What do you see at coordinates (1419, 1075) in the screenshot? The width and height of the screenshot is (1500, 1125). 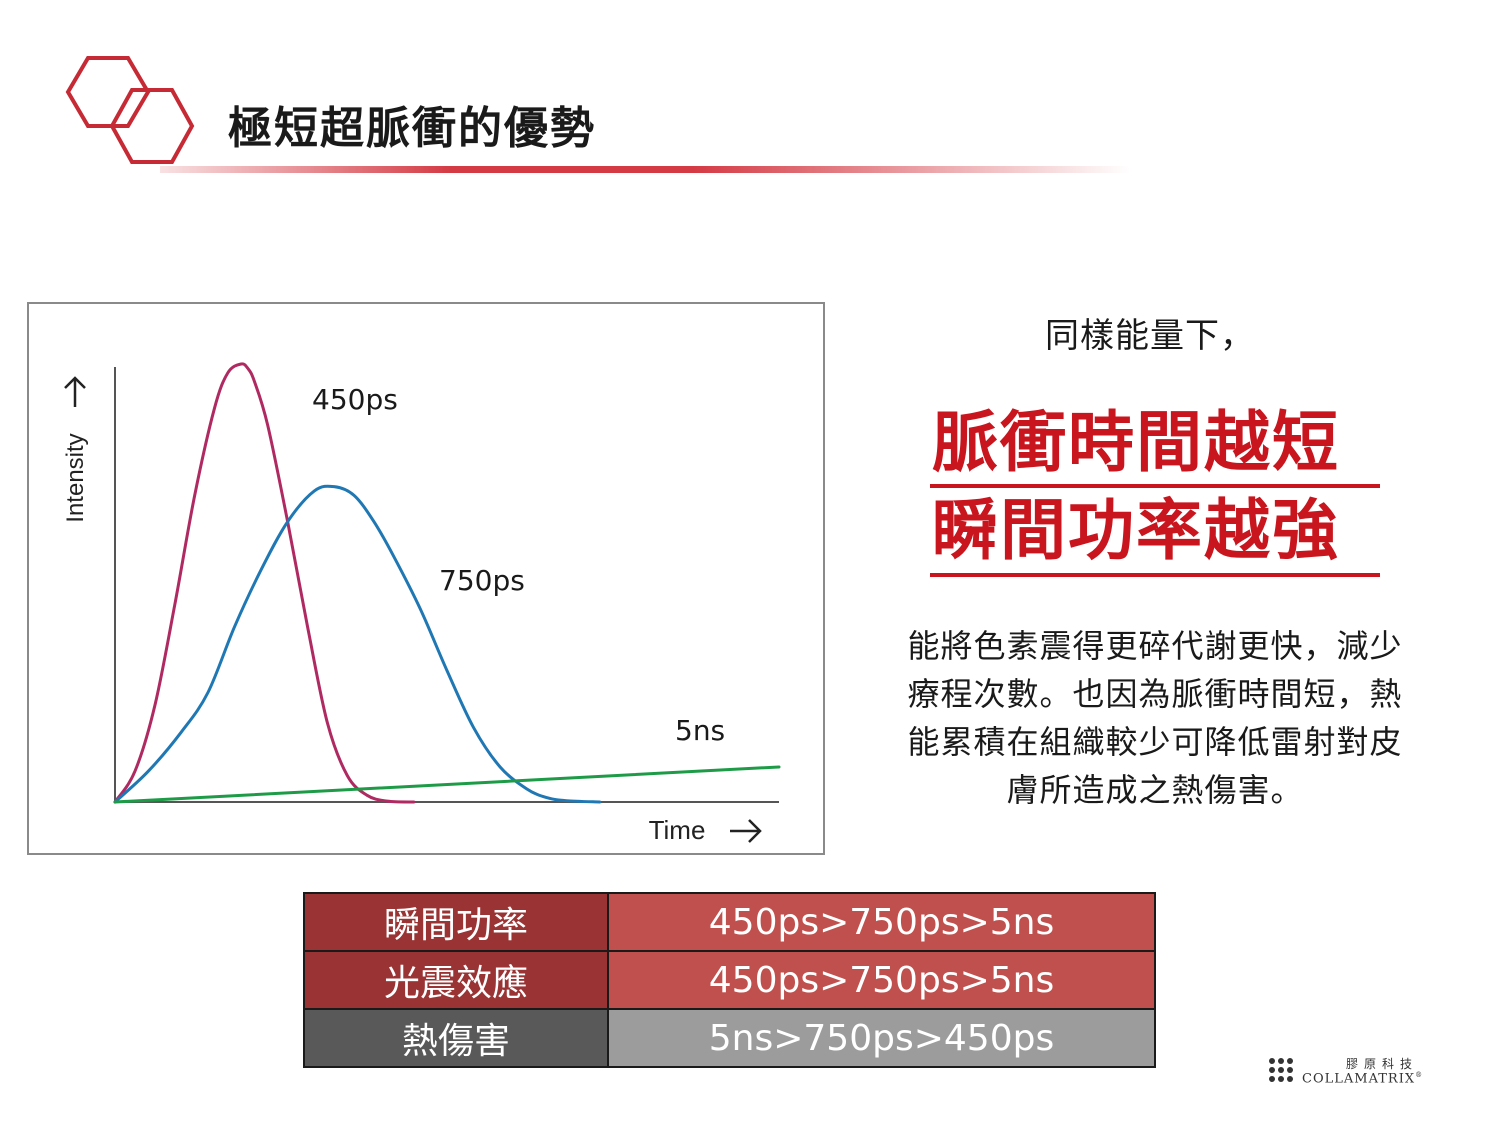 I see `registered-mark: ®` at bounding box center [1419, 1075].